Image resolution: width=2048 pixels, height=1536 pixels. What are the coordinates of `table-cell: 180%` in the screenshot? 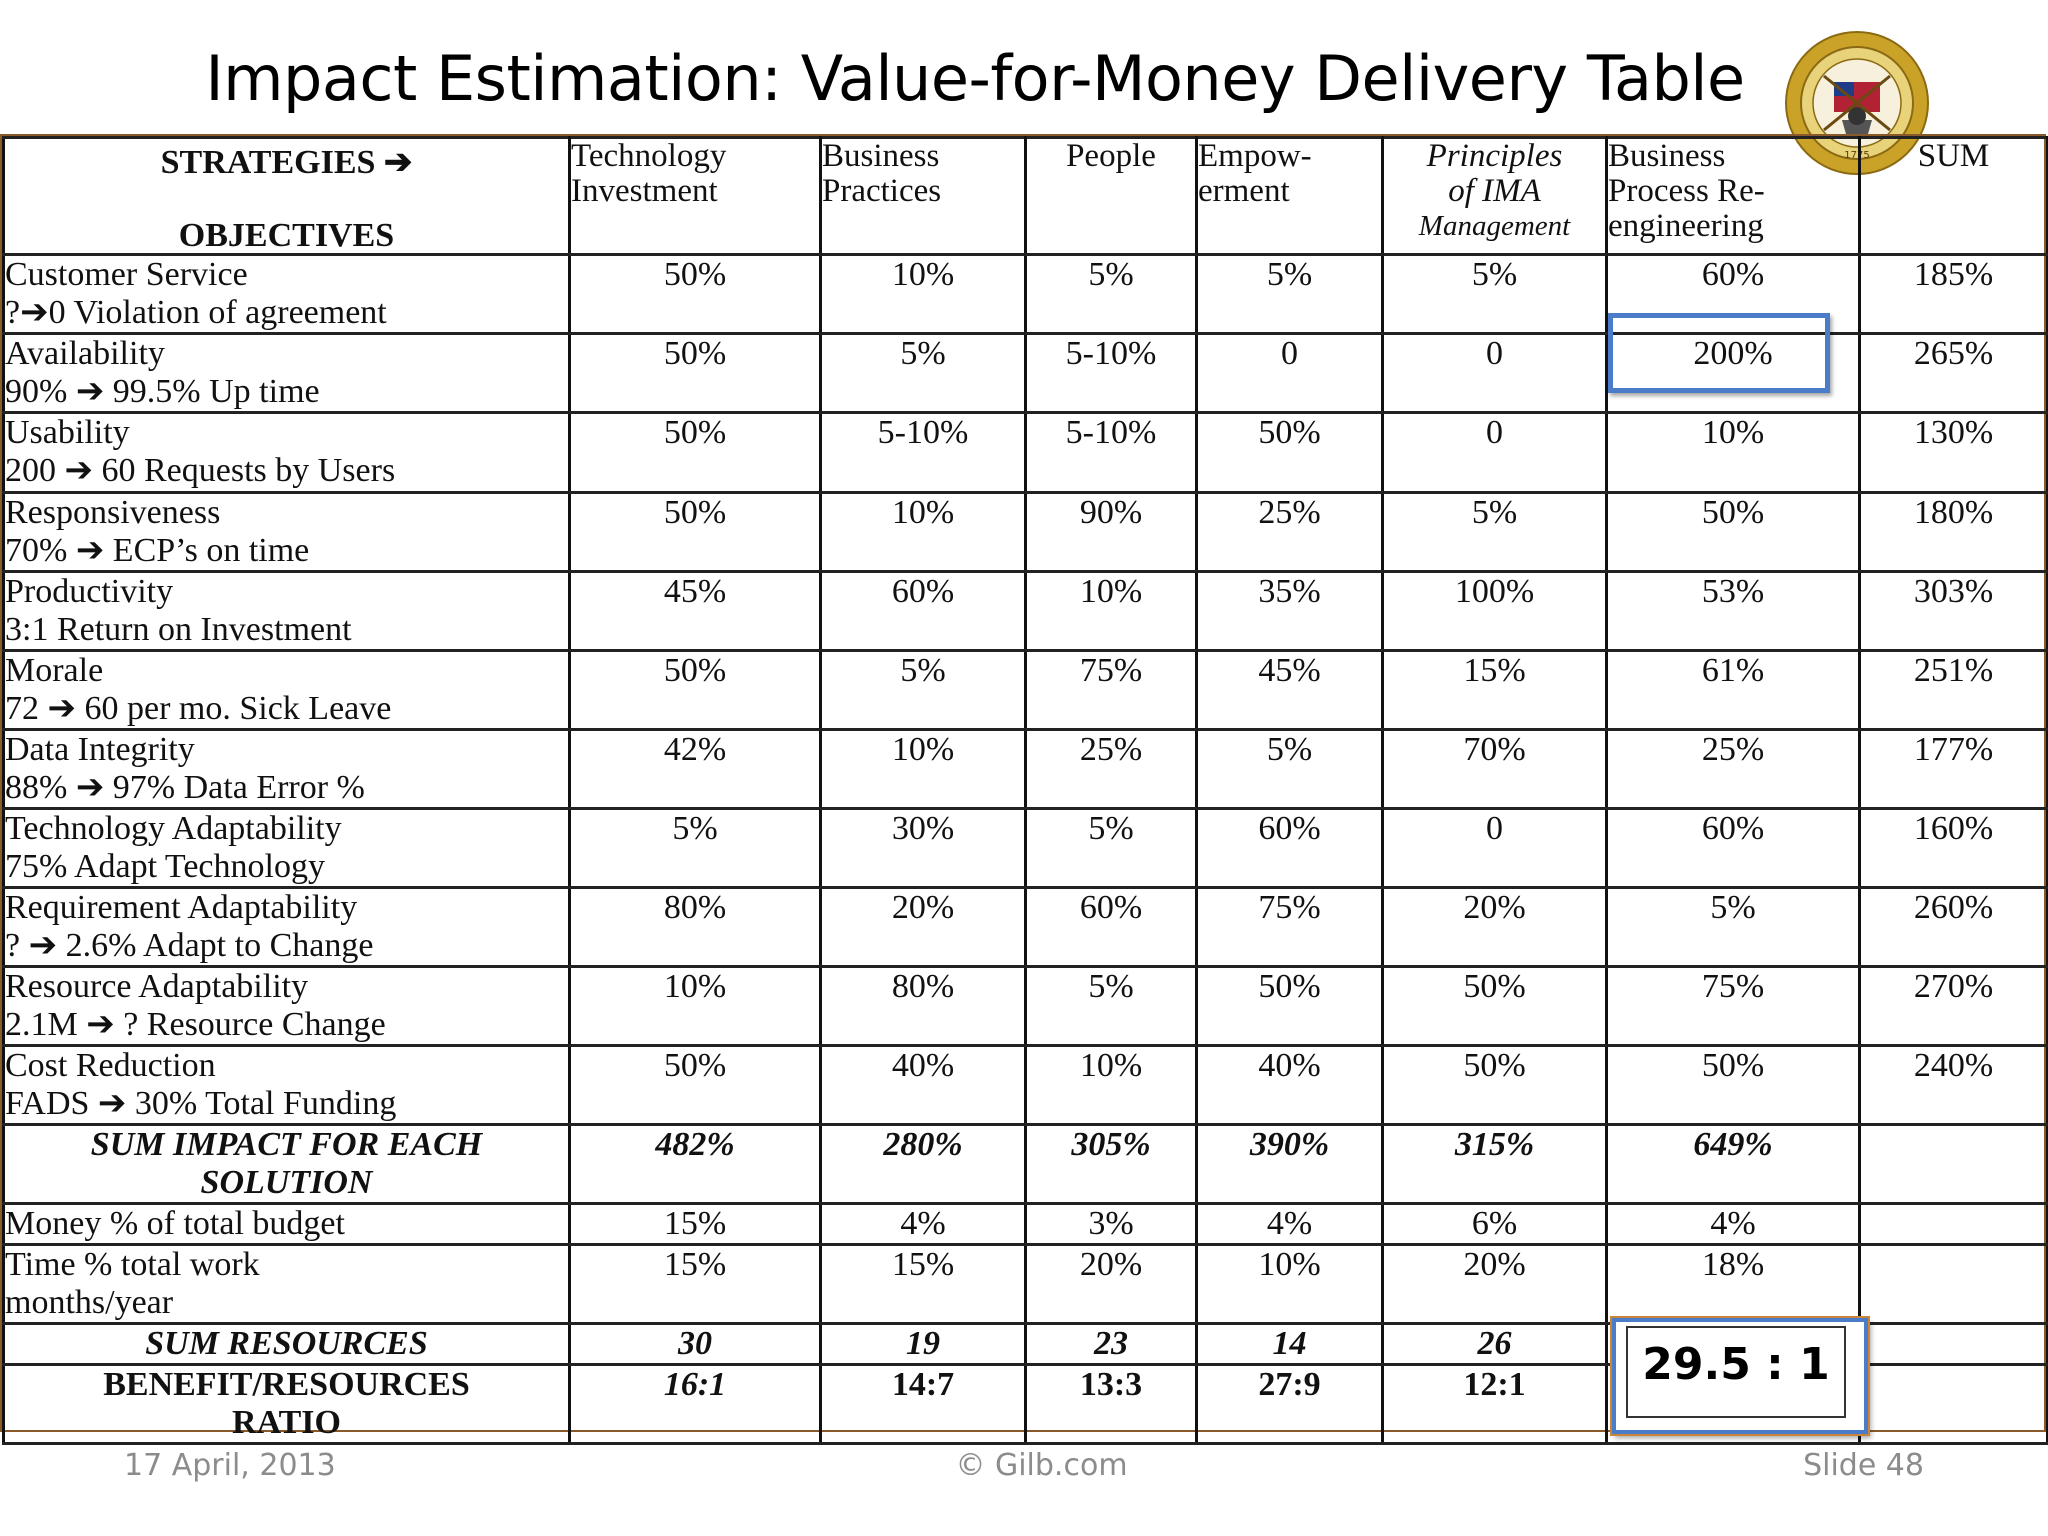 It's located at (1953, 532).